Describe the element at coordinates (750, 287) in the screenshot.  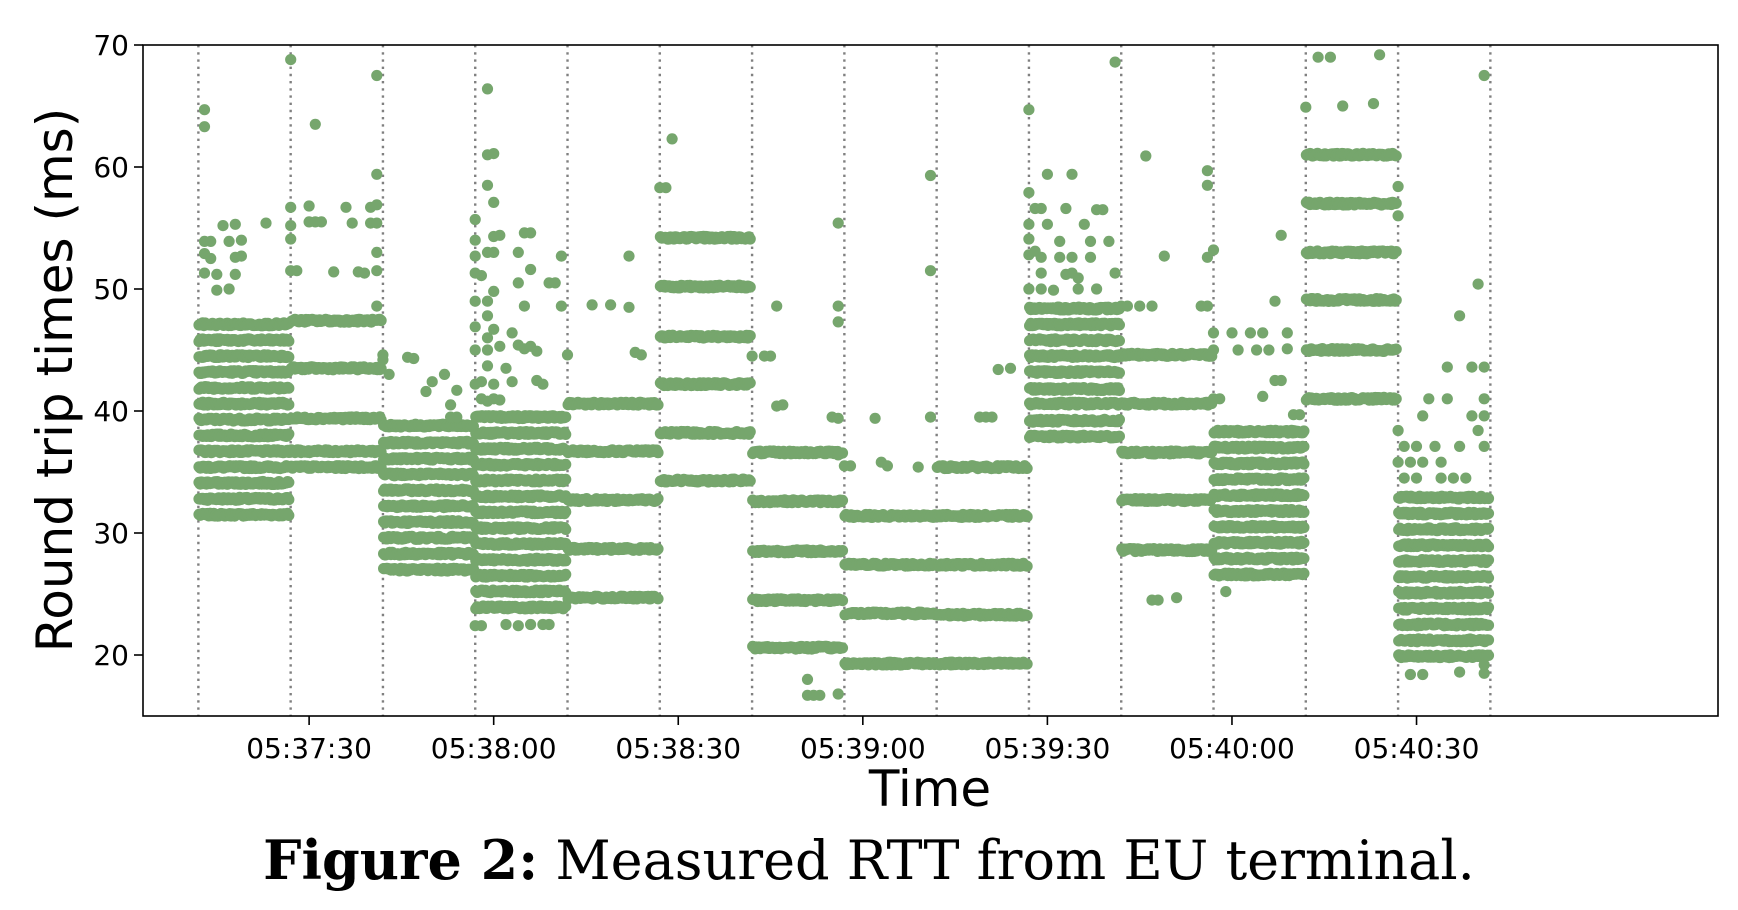
I see `point-s5-l4` at that location.